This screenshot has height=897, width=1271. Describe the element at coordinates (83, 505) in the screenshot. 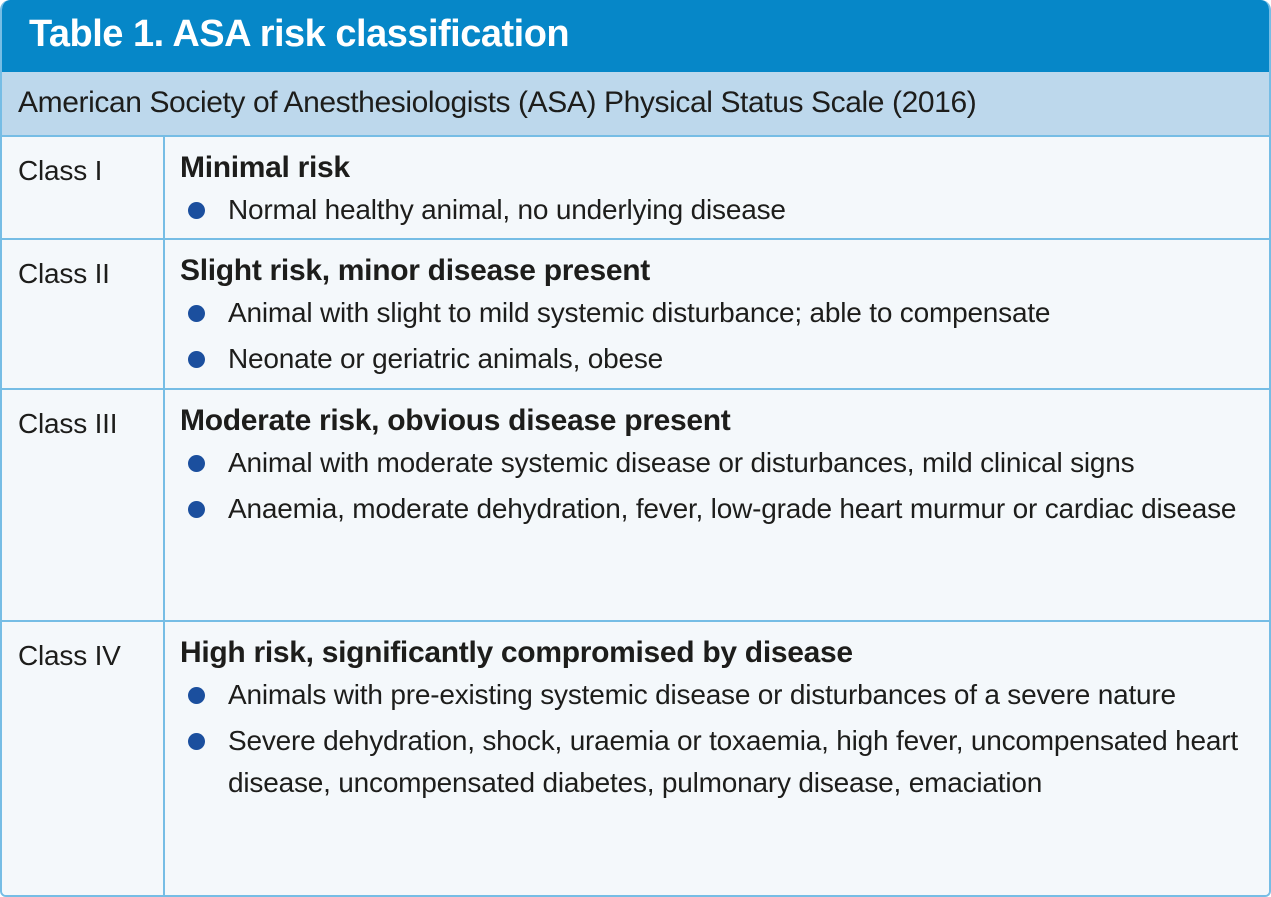

I see `class-cell: Class III` at that location.